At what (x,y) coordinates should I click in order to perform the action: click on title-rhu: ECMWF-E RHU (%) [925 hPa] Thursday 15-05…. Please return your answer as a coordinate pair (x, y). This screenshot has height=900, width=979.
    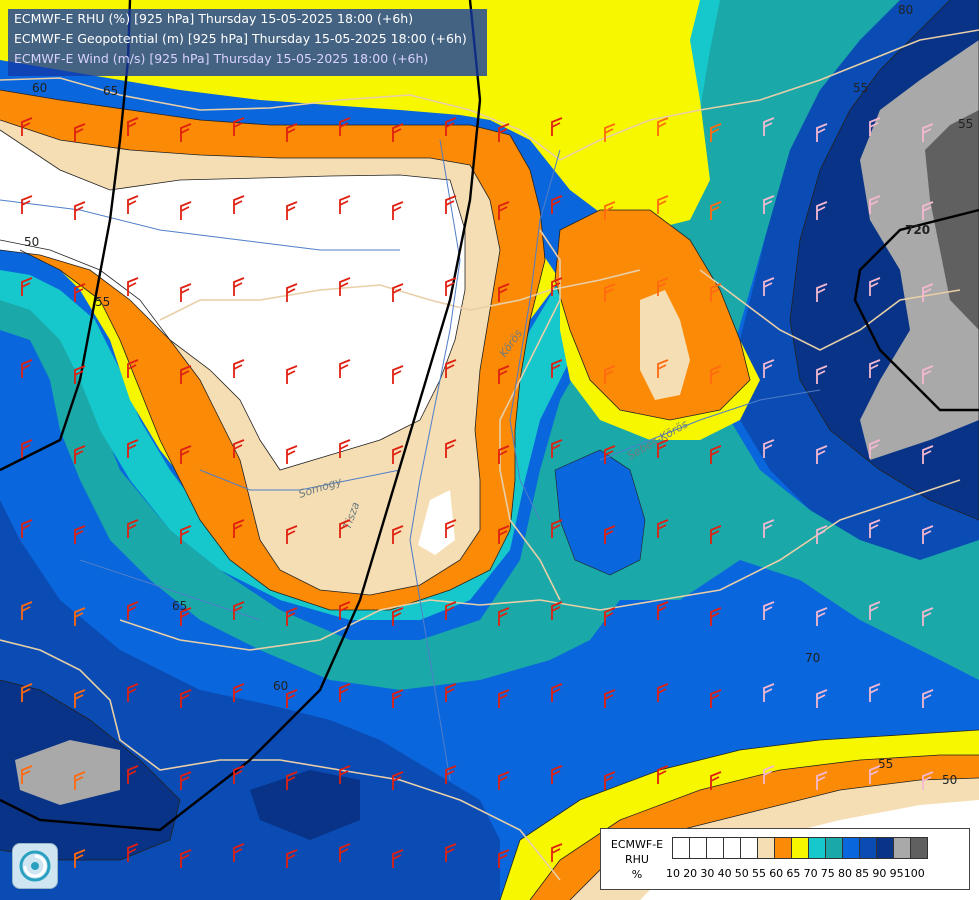
    Looking at the image, I should click on (214, 18).